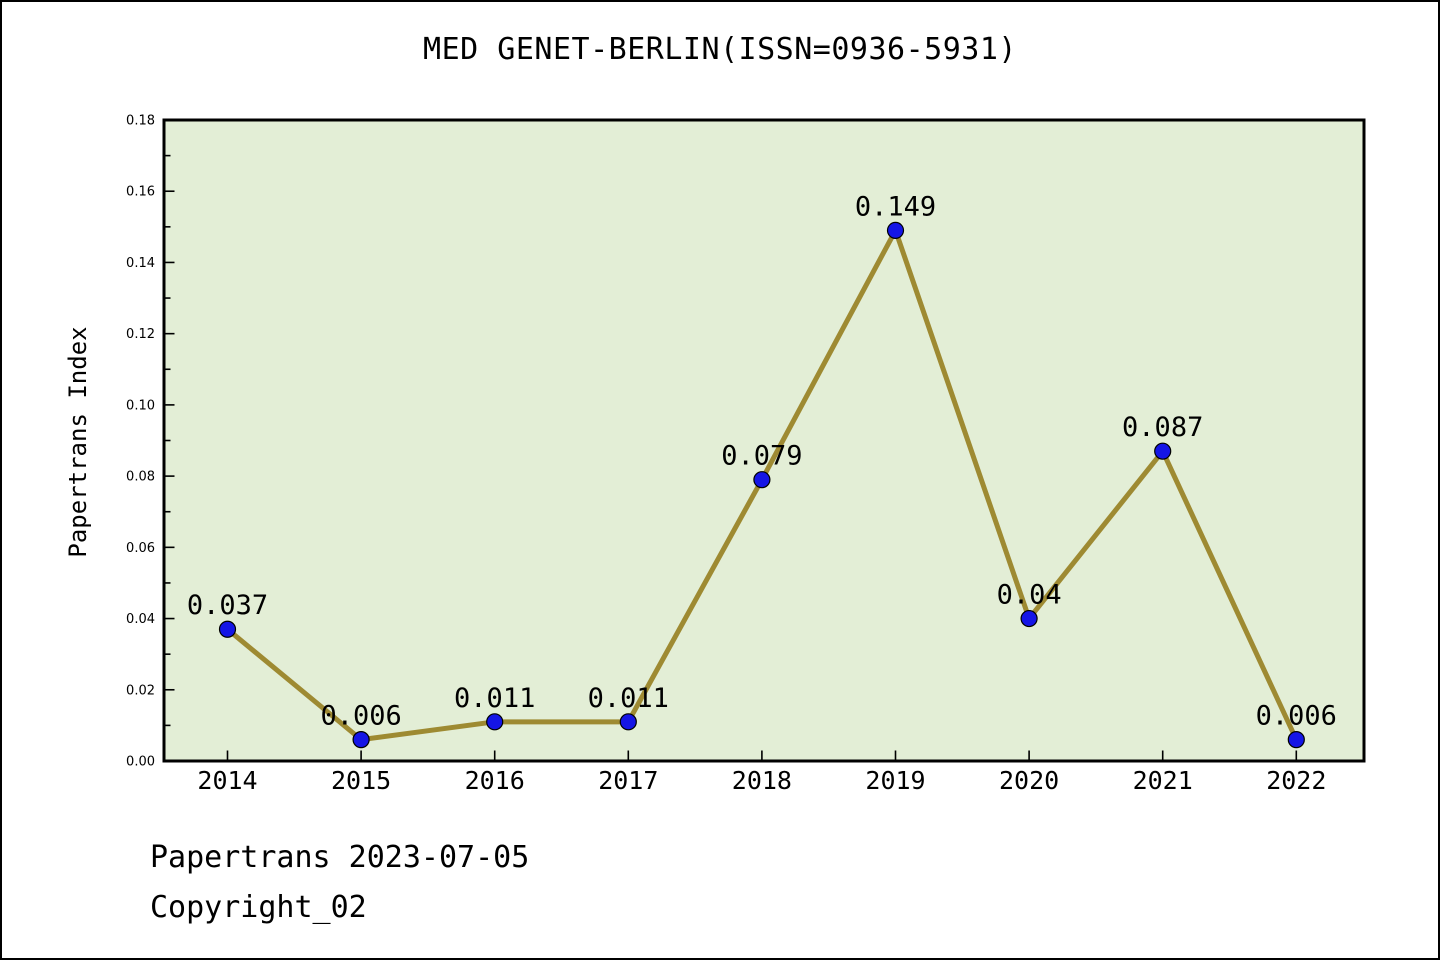  I want to click on y-tick-label: 0.14, so click(140, 263).